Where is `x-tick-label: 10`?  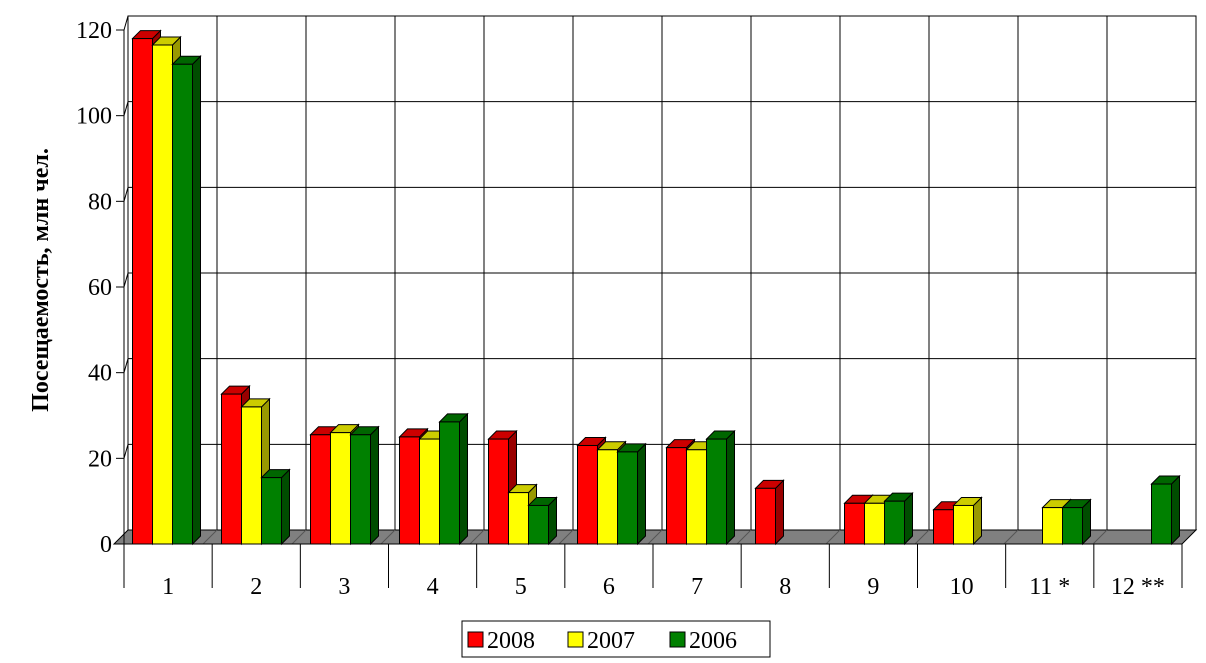
x-tick-label: 10 is located at coordinates (962, 587).